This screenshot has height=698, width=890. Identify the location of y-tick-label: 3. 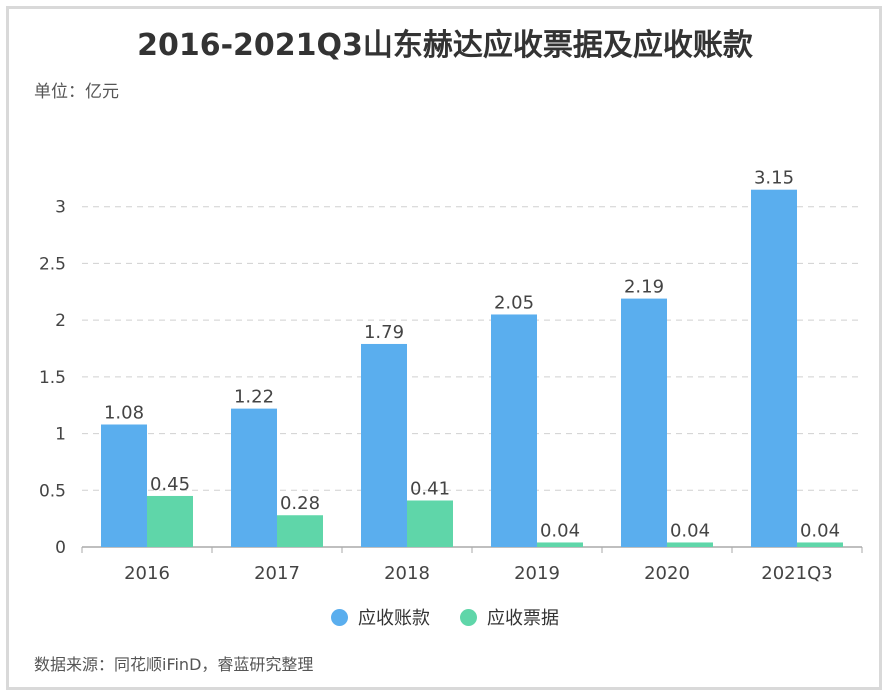
(60, 208).